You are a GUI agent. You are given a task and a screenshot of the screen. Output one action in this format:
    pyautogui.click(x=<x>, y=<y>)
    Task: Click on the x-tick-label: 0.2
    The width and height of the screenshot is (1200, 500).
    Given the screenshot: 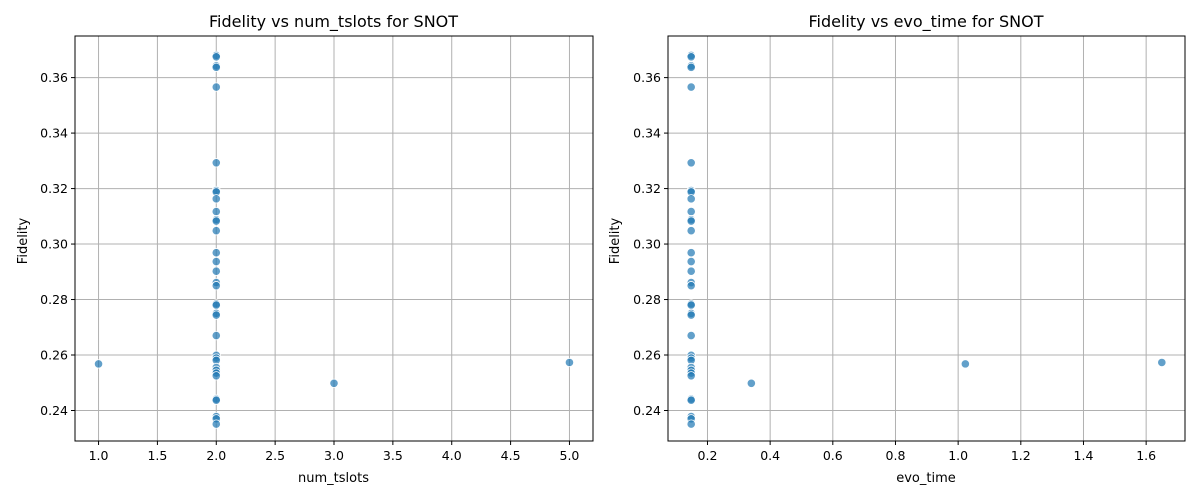 What is the action you would take?
    pyautogui.click(x=708, y=455)
    